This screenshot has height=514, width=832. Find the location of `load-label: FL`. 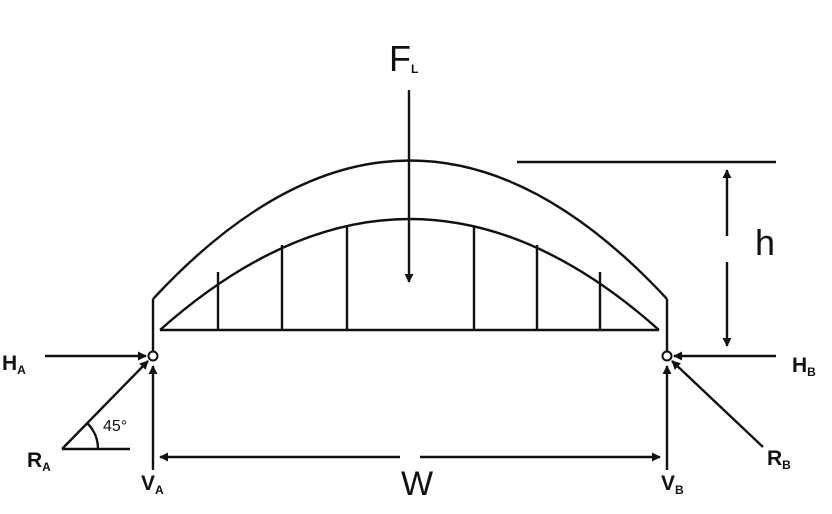

load-label: FL is located at coordinates (403, 58).